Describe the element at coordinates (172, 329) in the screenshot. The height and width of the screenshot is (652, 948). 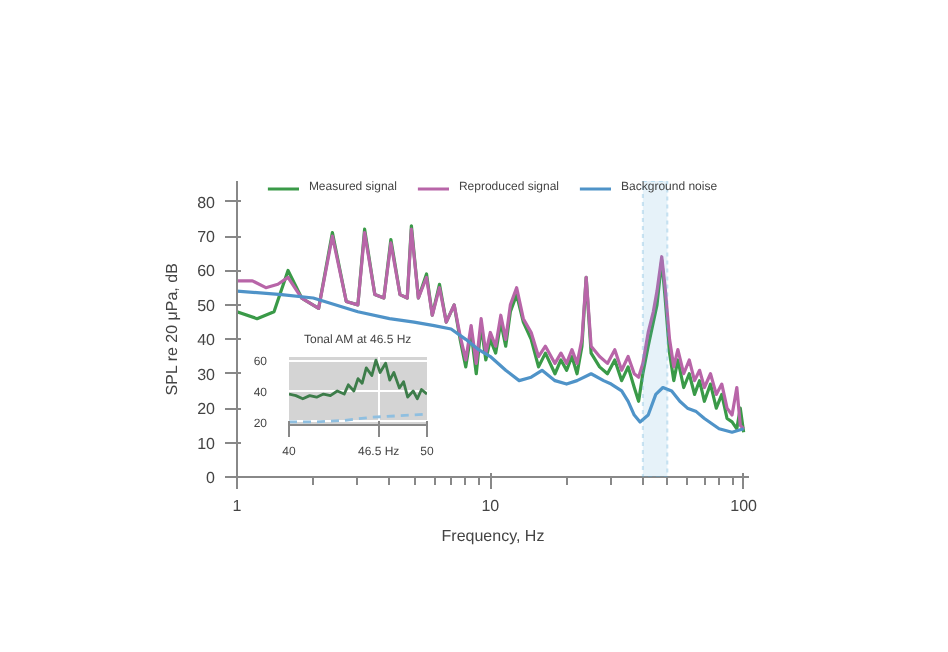
I see `y-axis-title: SPL re 20 μPa, dB` at that location.